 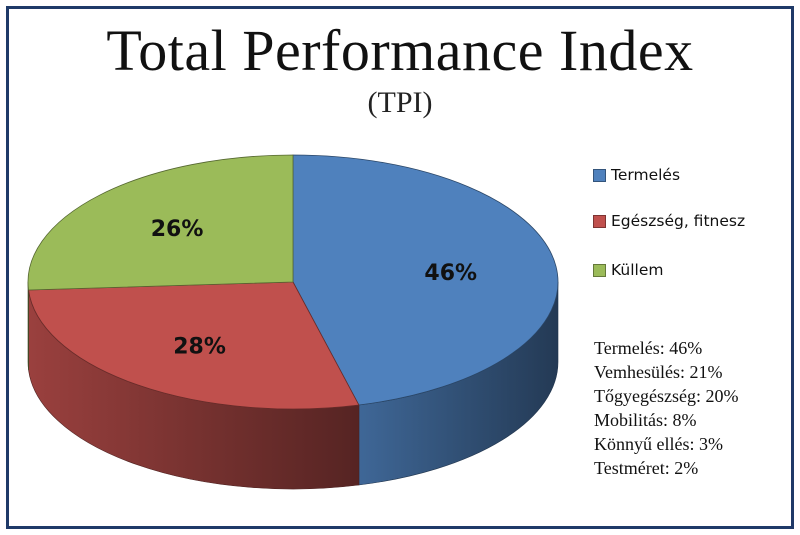 I want to click on breakdown-line-togyegeszseg: Tőgyegészség: 20%, so click(x=666, y=396).